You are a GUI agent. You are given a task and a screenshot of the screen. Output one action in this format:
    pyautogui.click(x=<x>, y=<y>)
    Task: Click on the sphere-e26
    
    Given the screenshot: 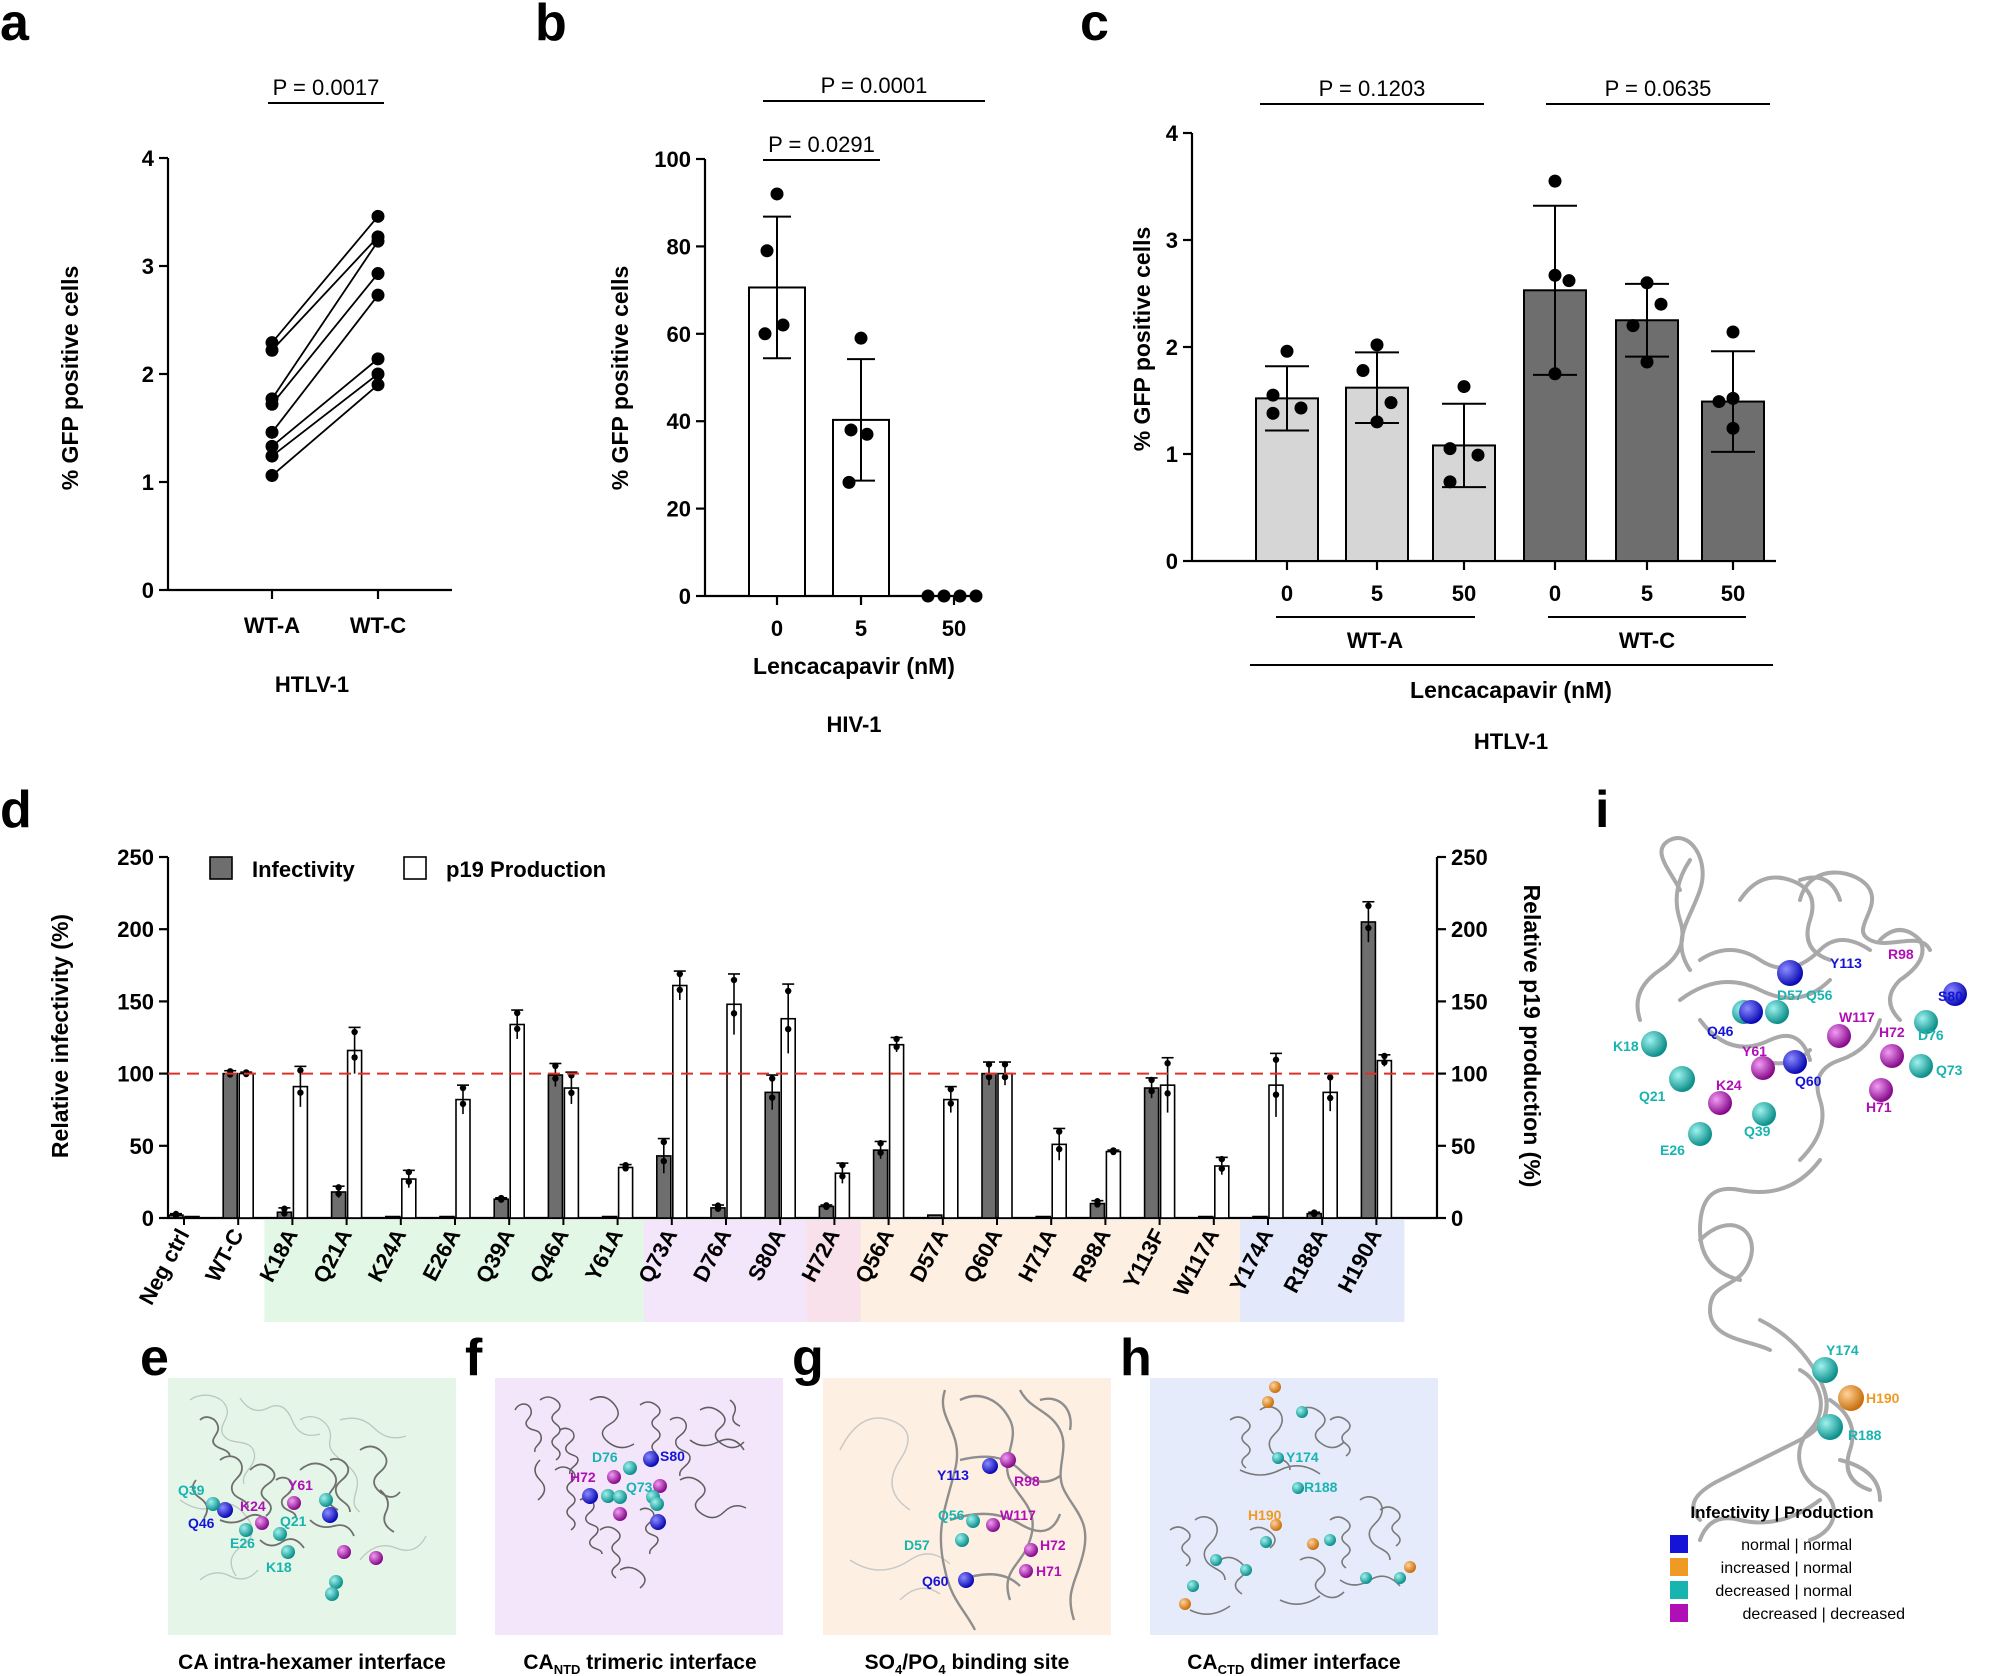 What is the action you would take?
    pyautogui.click(x=1700, y=1134)
    